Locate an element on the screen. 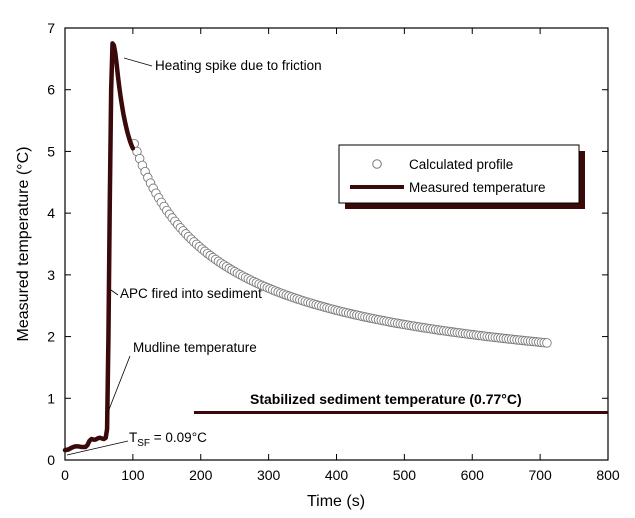  x-axis-title: Time (s) is located at coordinates (336, 501).